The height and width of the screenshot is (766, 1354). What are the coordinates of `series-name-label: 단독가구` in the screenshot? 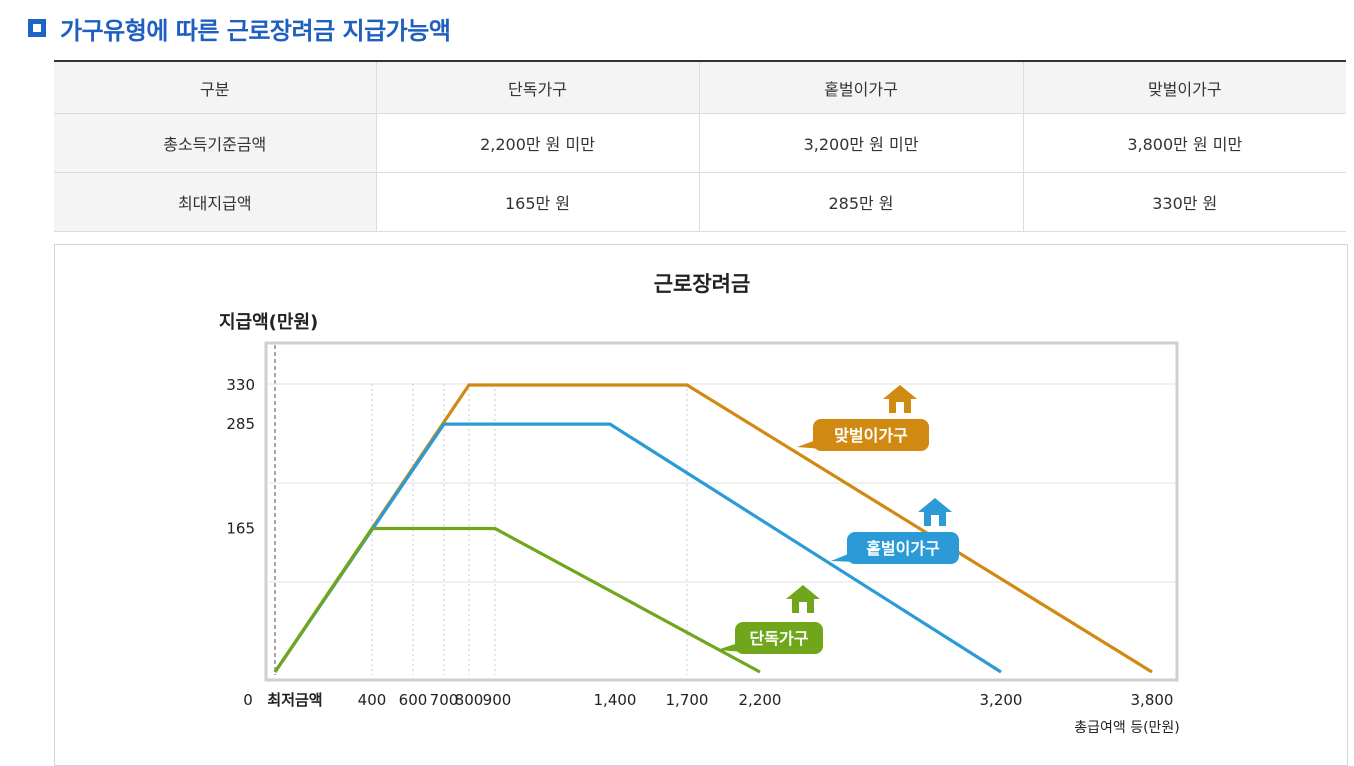 It's located at (779, 638).